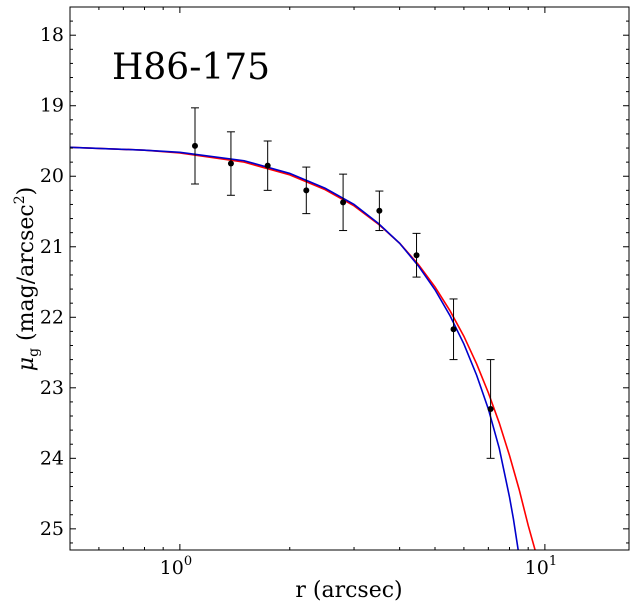 This screenshot has width=634, height=608. Describe the element at coordinates (52, 106) in the screenshot. I see `y-tick-label: 19` at that location.